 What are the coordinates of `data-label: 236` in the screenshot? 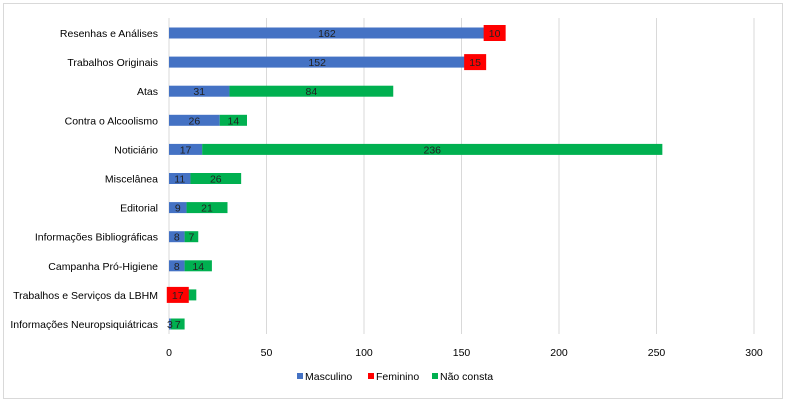 It's located at (432, 150).